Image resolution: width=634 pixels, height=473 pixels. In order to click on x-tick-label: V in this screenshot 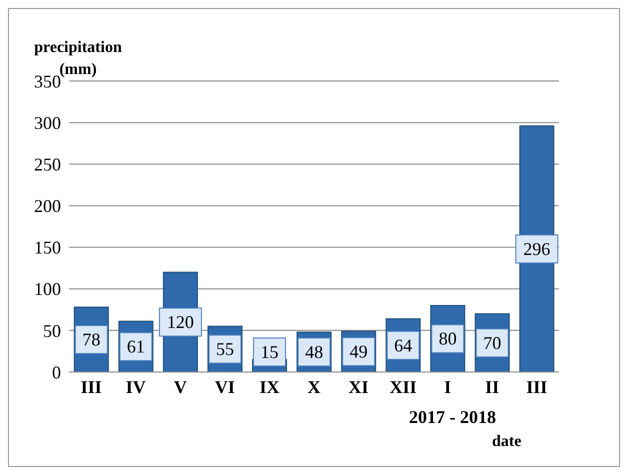, I will do `click(180, 386)`.